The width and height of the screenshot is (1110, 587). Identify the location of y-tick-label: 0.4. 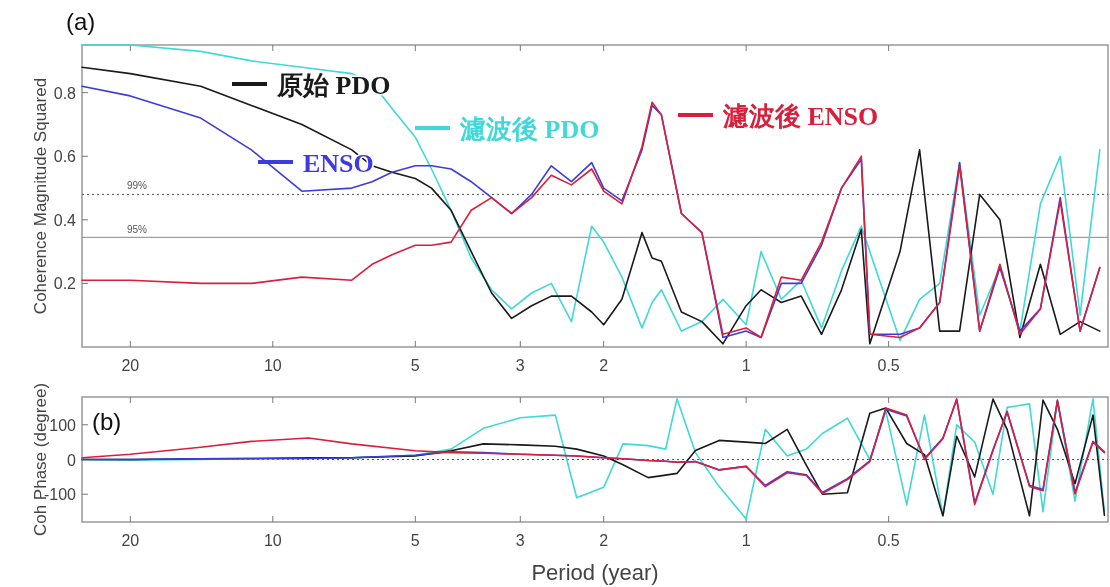
(65, 220).